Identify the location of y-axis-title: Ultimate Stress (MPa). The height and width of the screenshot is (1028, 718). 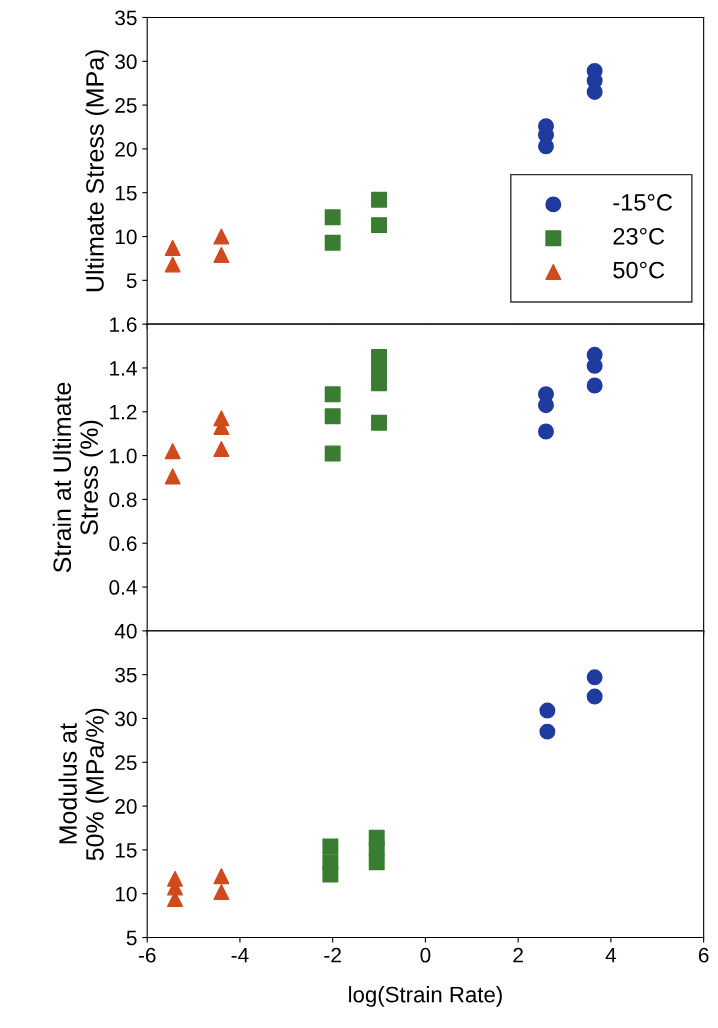
(97, 171).